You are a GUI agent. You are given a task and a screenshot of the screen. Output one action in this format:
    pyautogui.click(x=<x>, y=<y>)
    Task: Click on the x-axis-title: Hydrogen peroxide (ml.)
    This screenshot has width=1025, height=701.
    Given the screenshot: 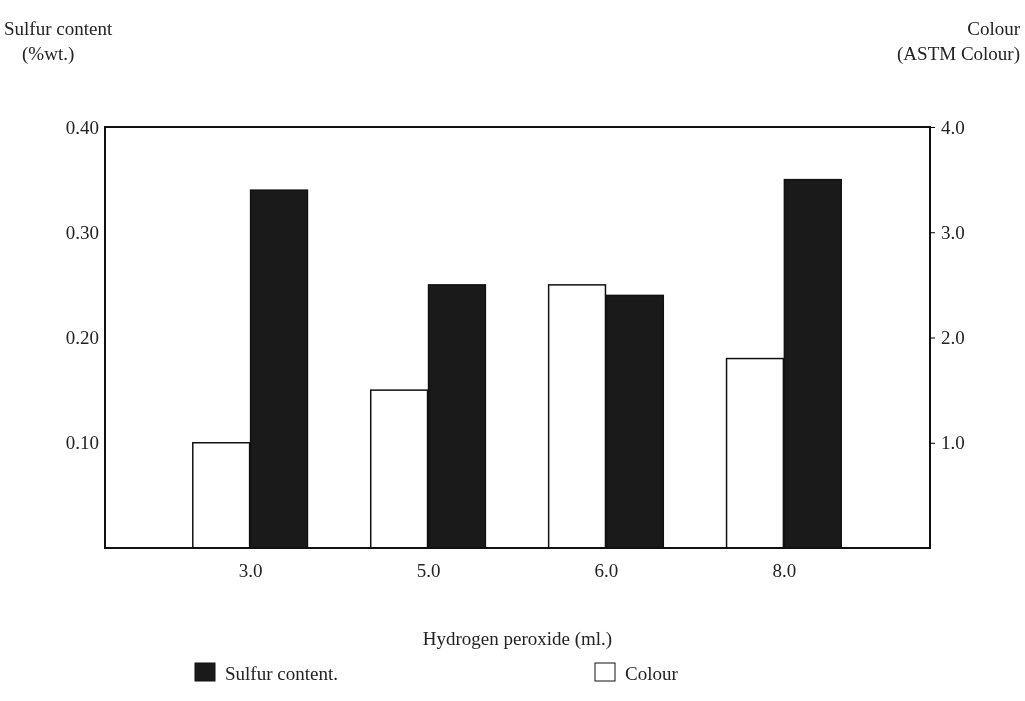 What is the action you would take?
    pyautogui.click(x=517, y=639)
    